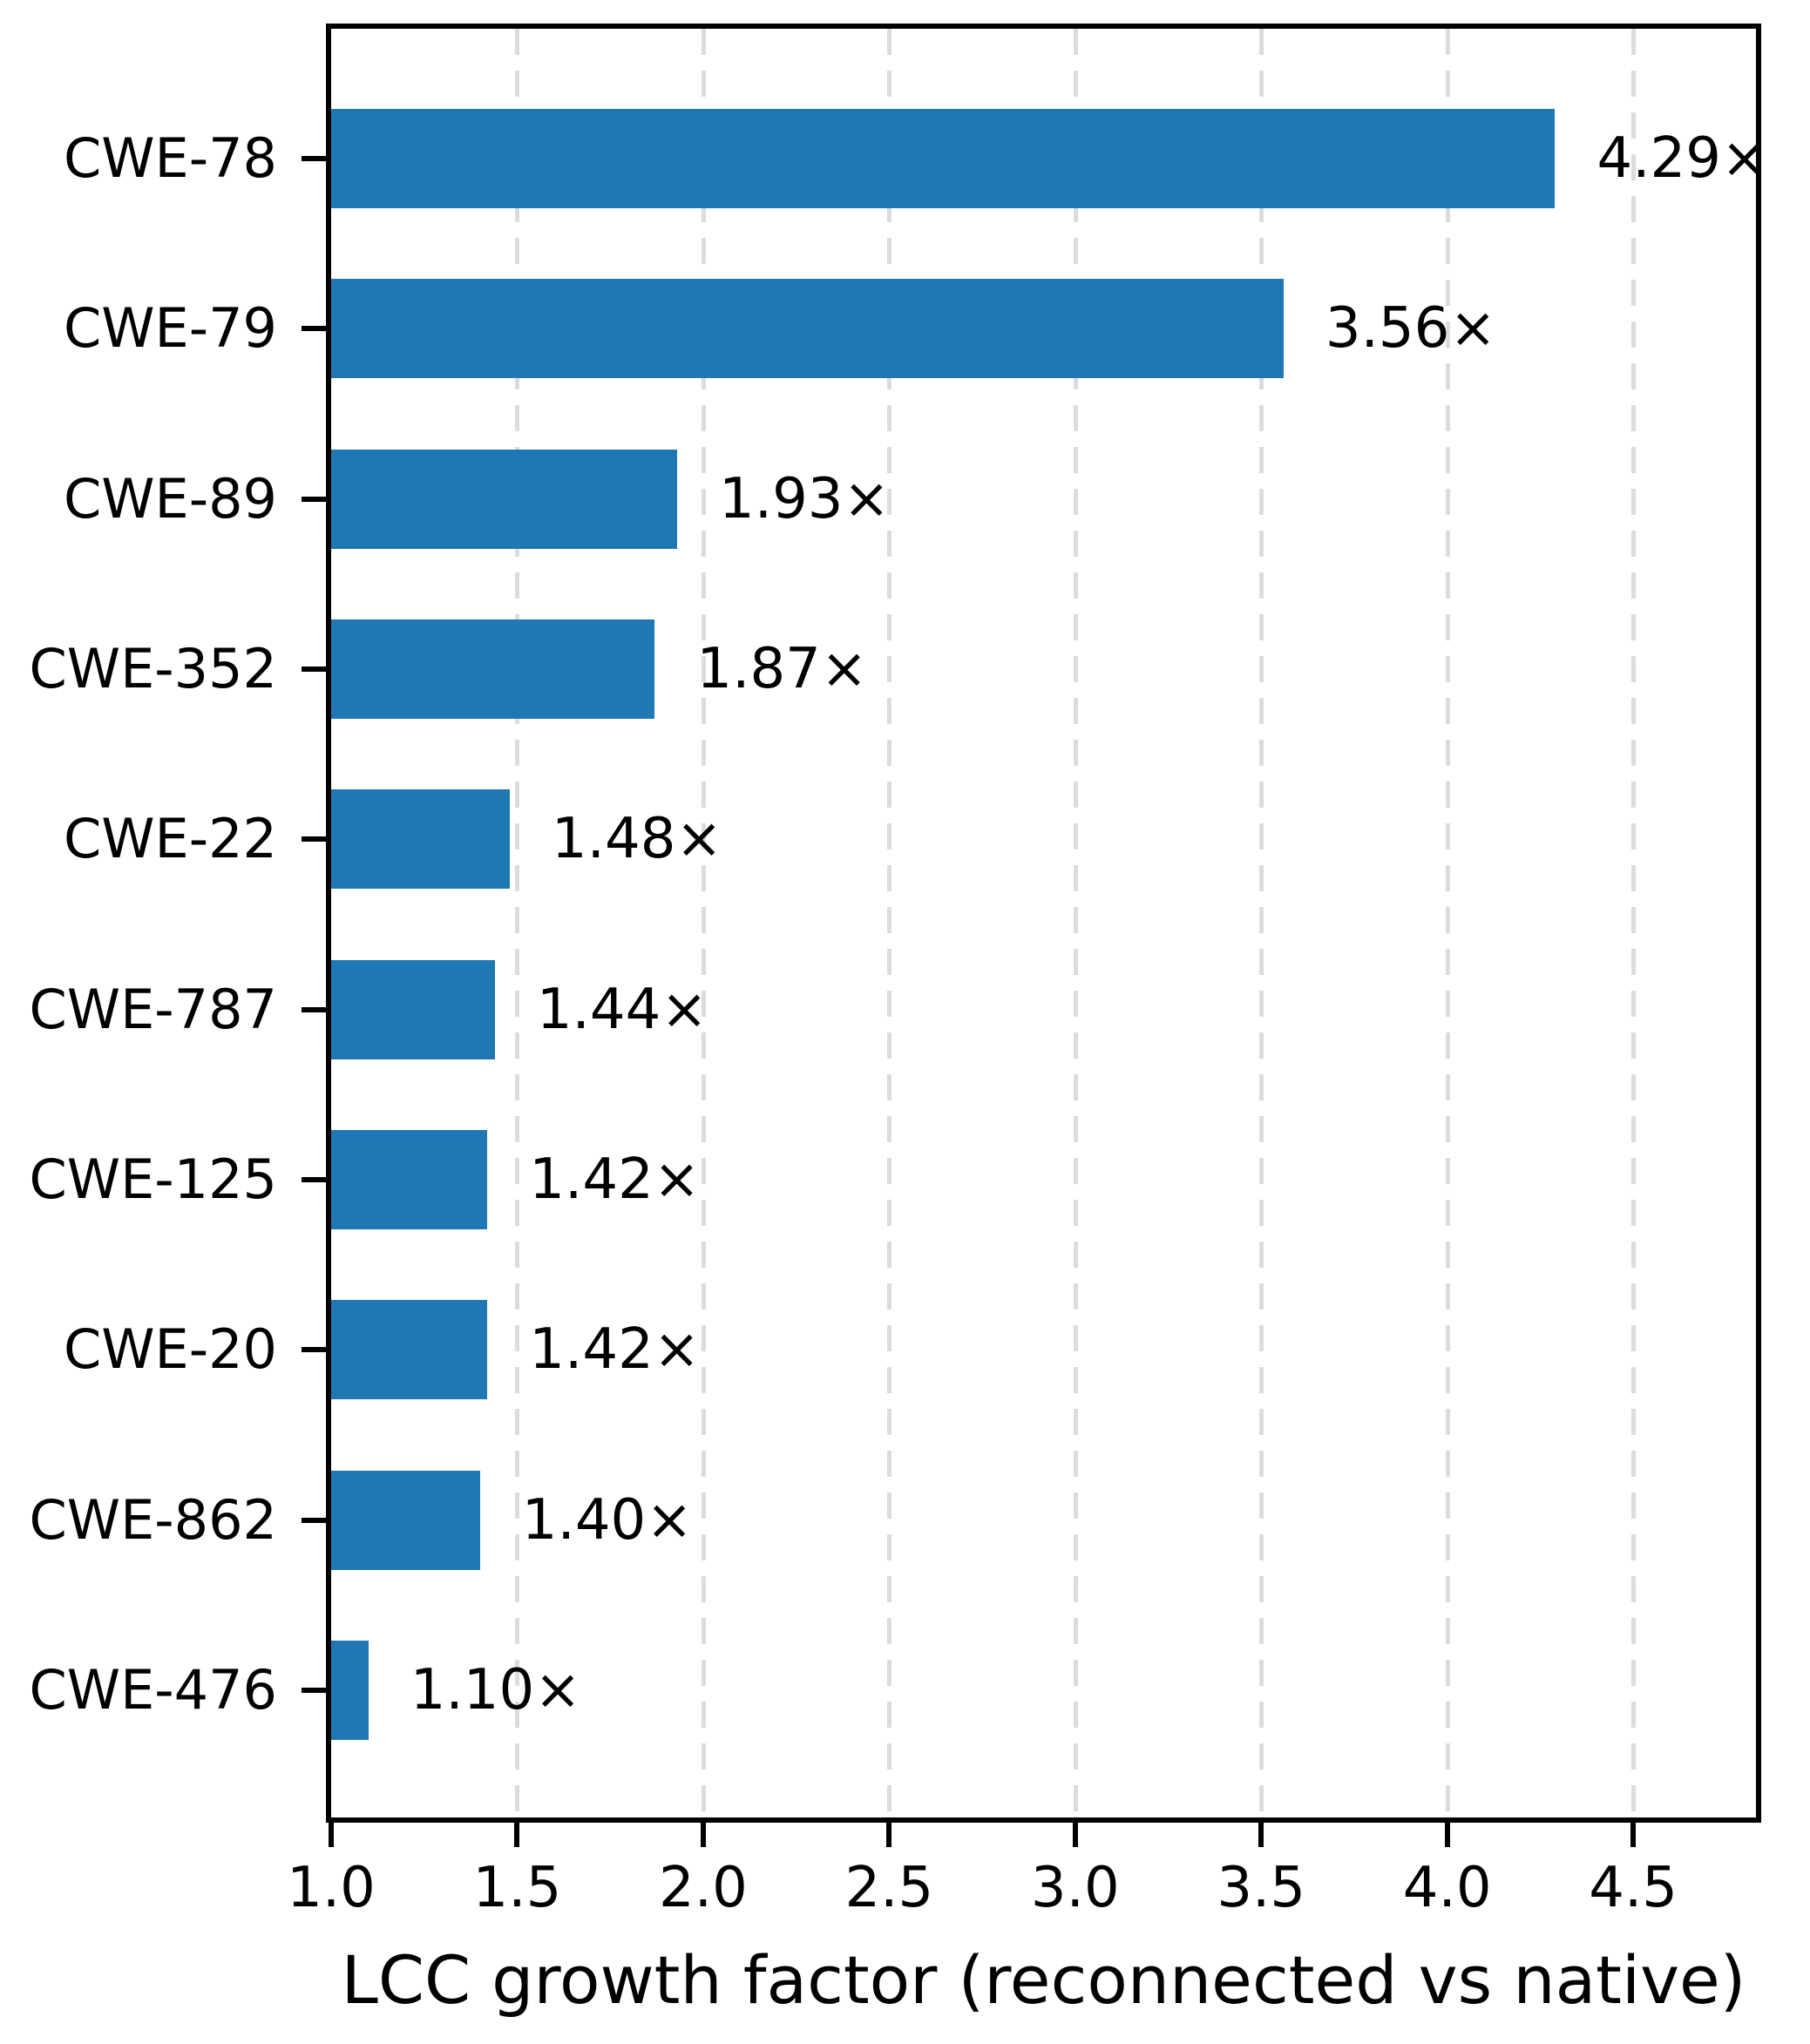 The image size is (1810, 2044). What do you see at coordinates (1633, 1835) in the screenshot?
I see `x-tick-4.5` at bounding box center [1633, 1835].